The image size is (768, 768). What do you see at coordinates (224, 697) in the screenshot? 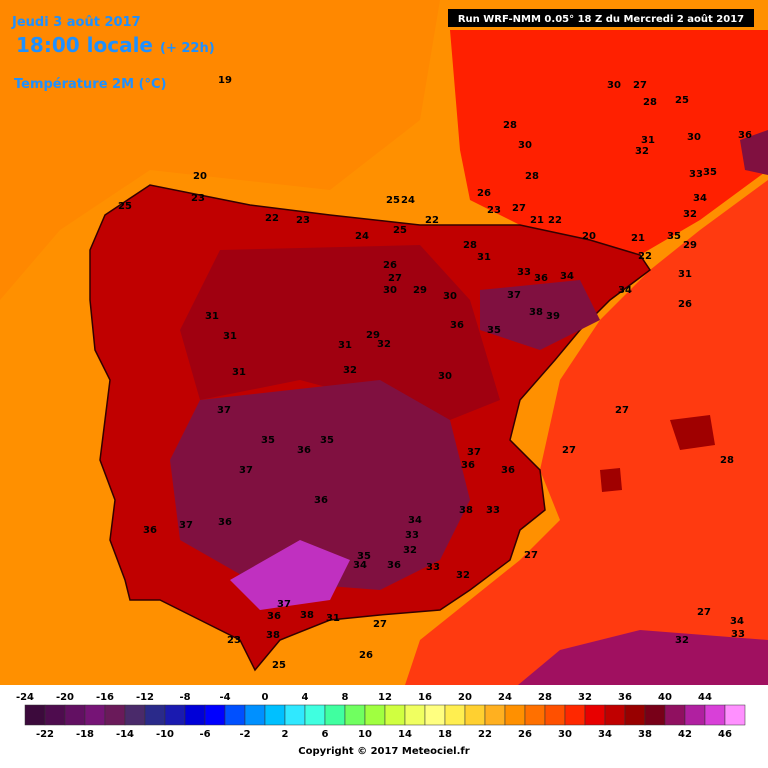
I see `scale-label-upper: -4` at bounding box center [224, 697].